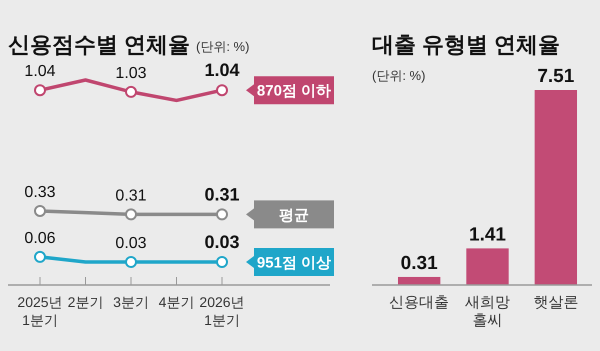 The image size is (600, 351). Describe the element at coordinates (294, 263) in the screenshot. I see `series-label: 951점 이상` at that location.